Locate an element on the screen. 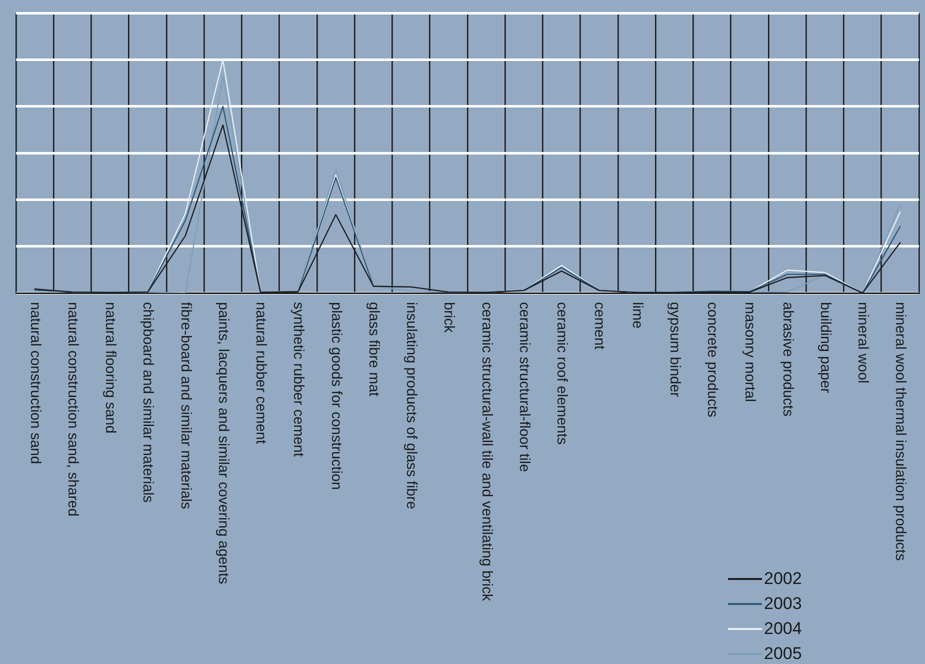 The image size is (925, 664). x-tick-label: mineral wool thermal insulation products is located at coordinates (900, 431).